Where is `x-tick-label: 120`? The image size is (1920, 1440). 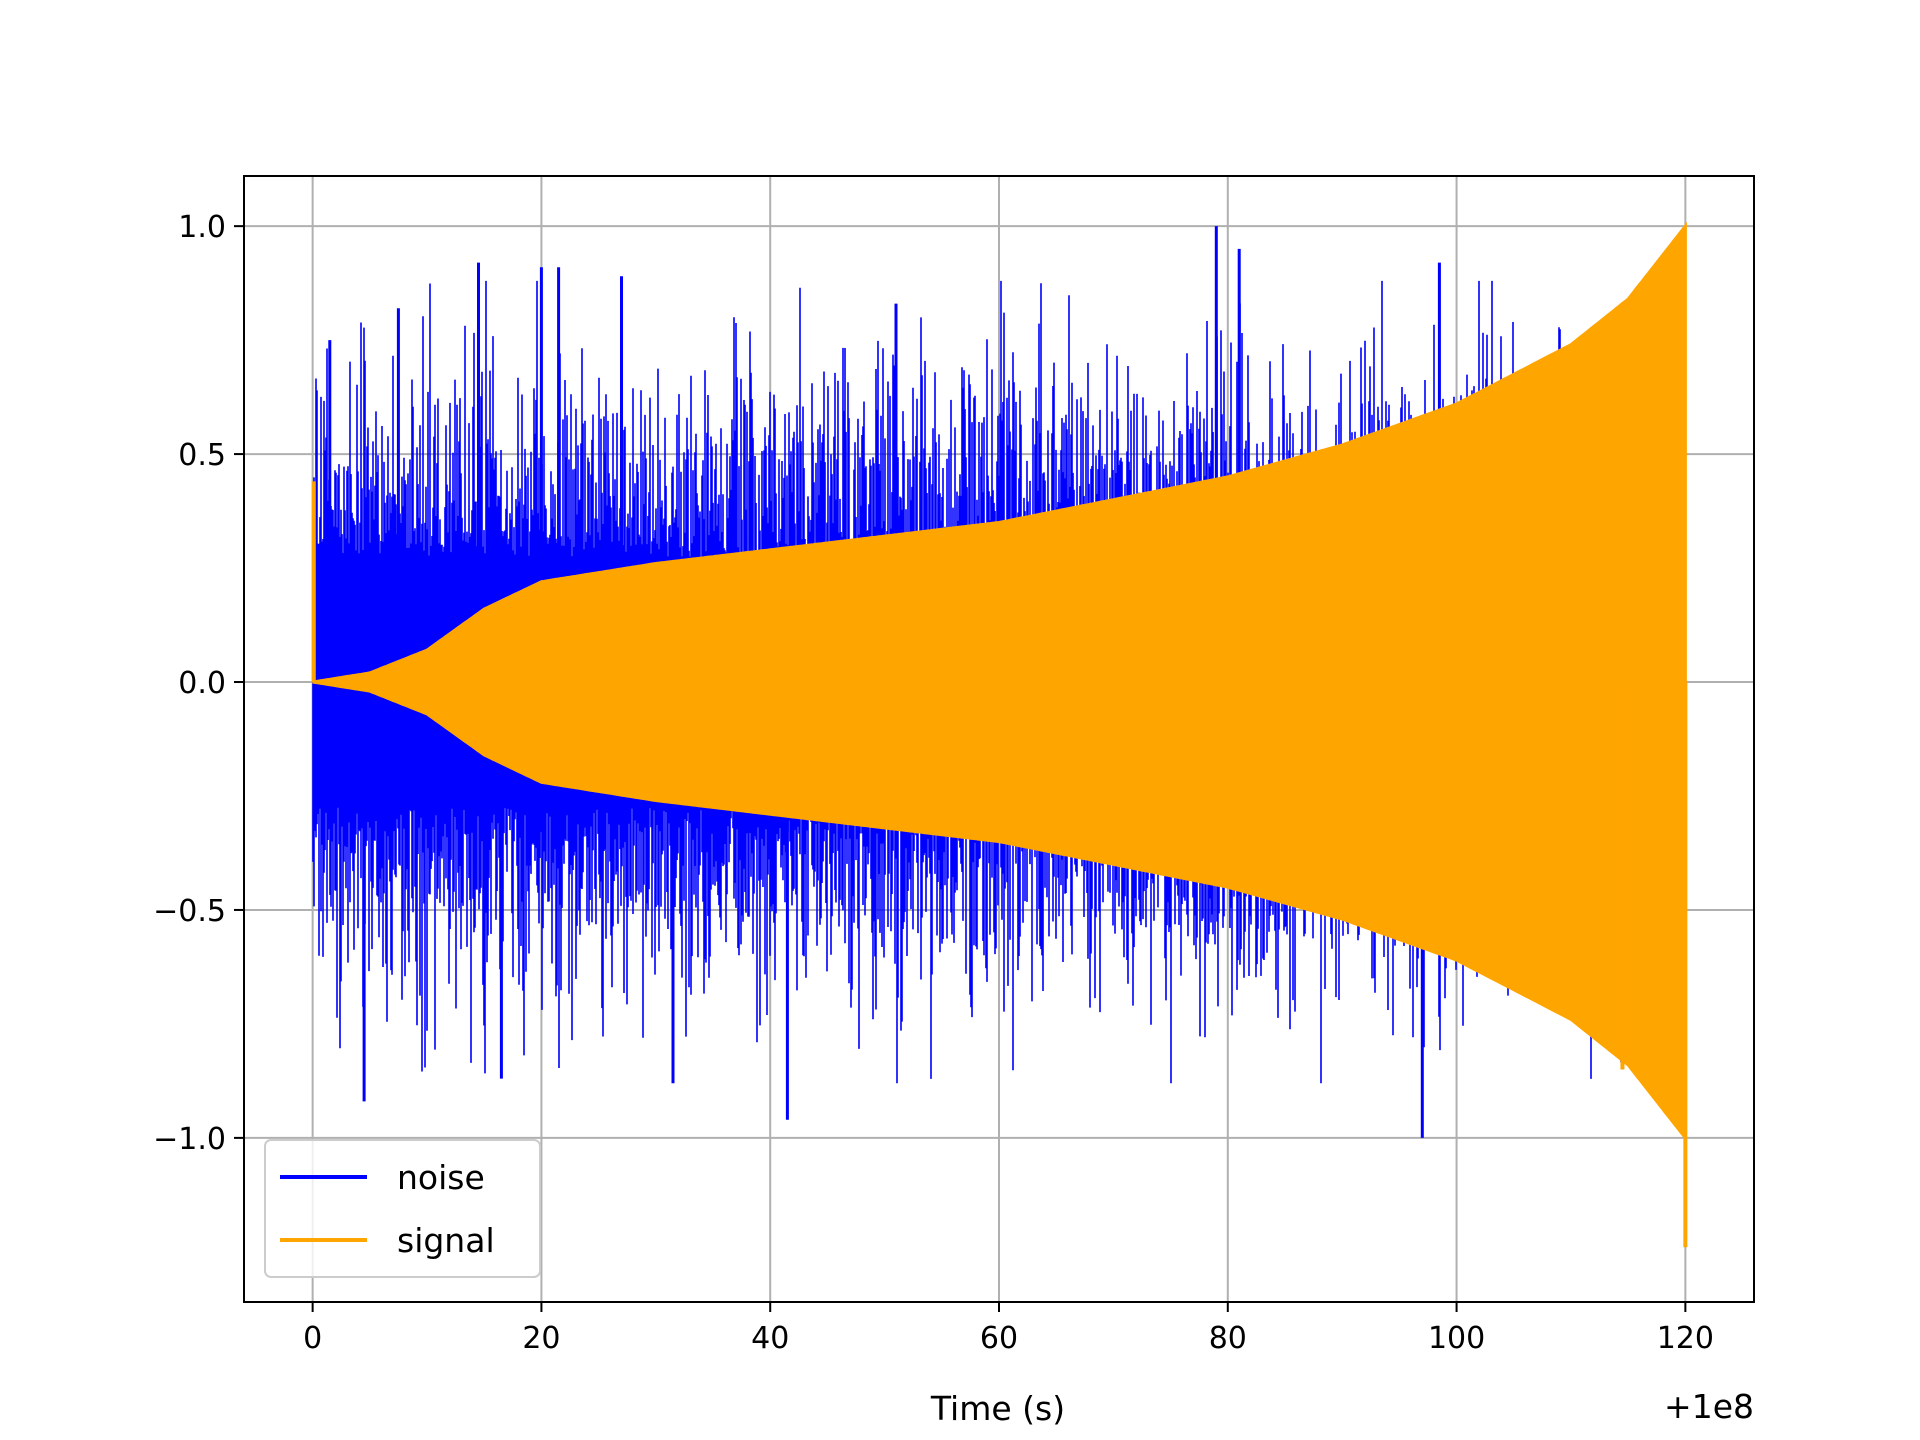
x-tick-label: 120 is located at coordinates (1685, 1338).